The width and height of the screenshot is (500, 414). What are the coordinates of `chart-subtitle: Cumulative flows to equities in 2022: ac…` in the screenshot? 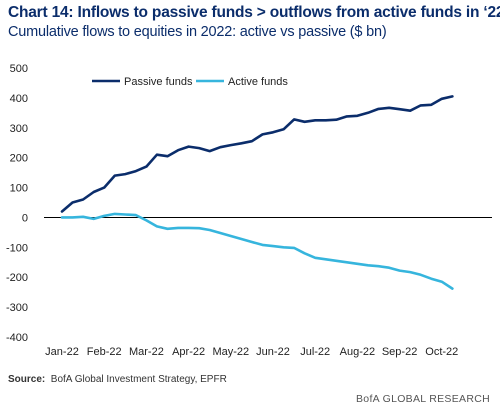 It's located at (197, 32).